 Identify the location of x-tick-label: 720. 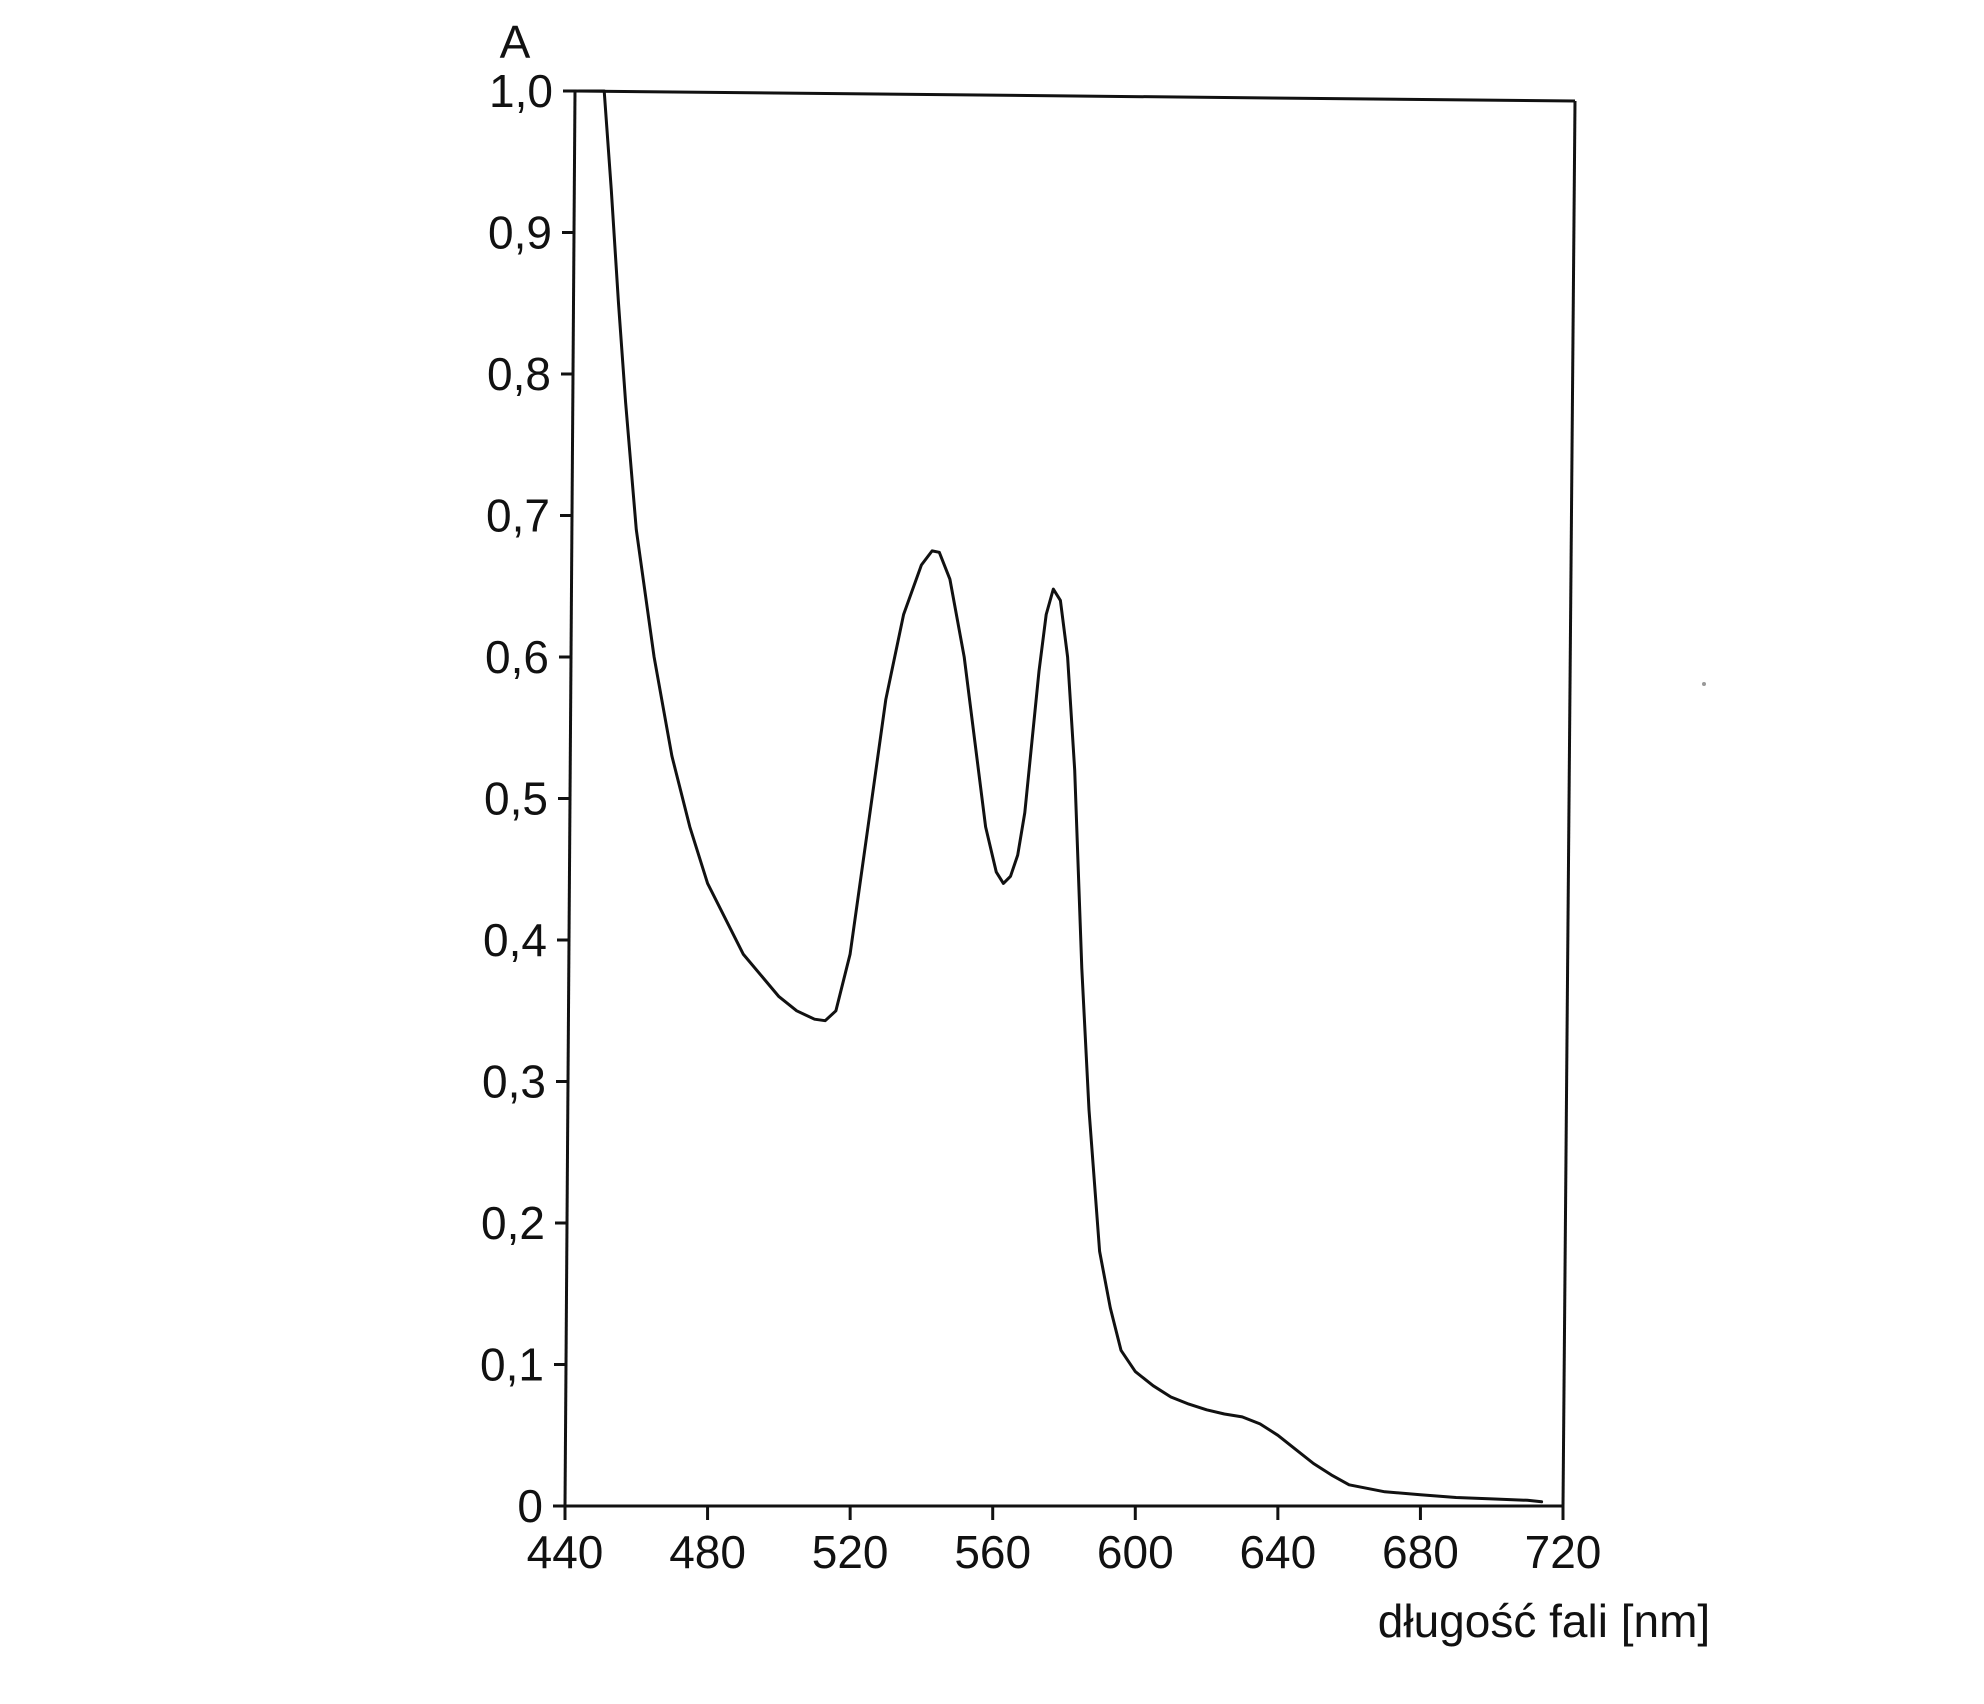
(1563, 1552).